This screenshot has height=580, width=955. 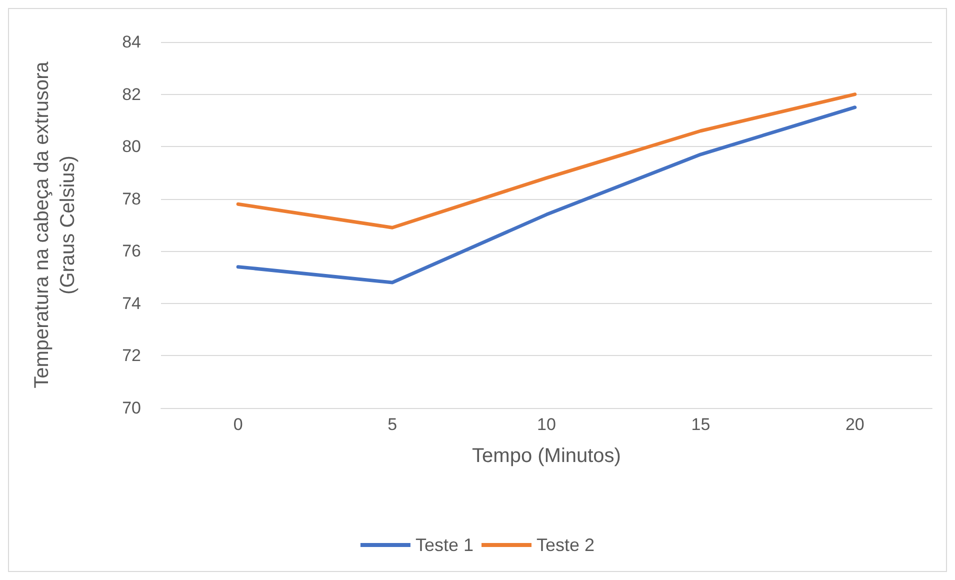 I want to click on y-tick-label: 84, so click(x=131, y=42).